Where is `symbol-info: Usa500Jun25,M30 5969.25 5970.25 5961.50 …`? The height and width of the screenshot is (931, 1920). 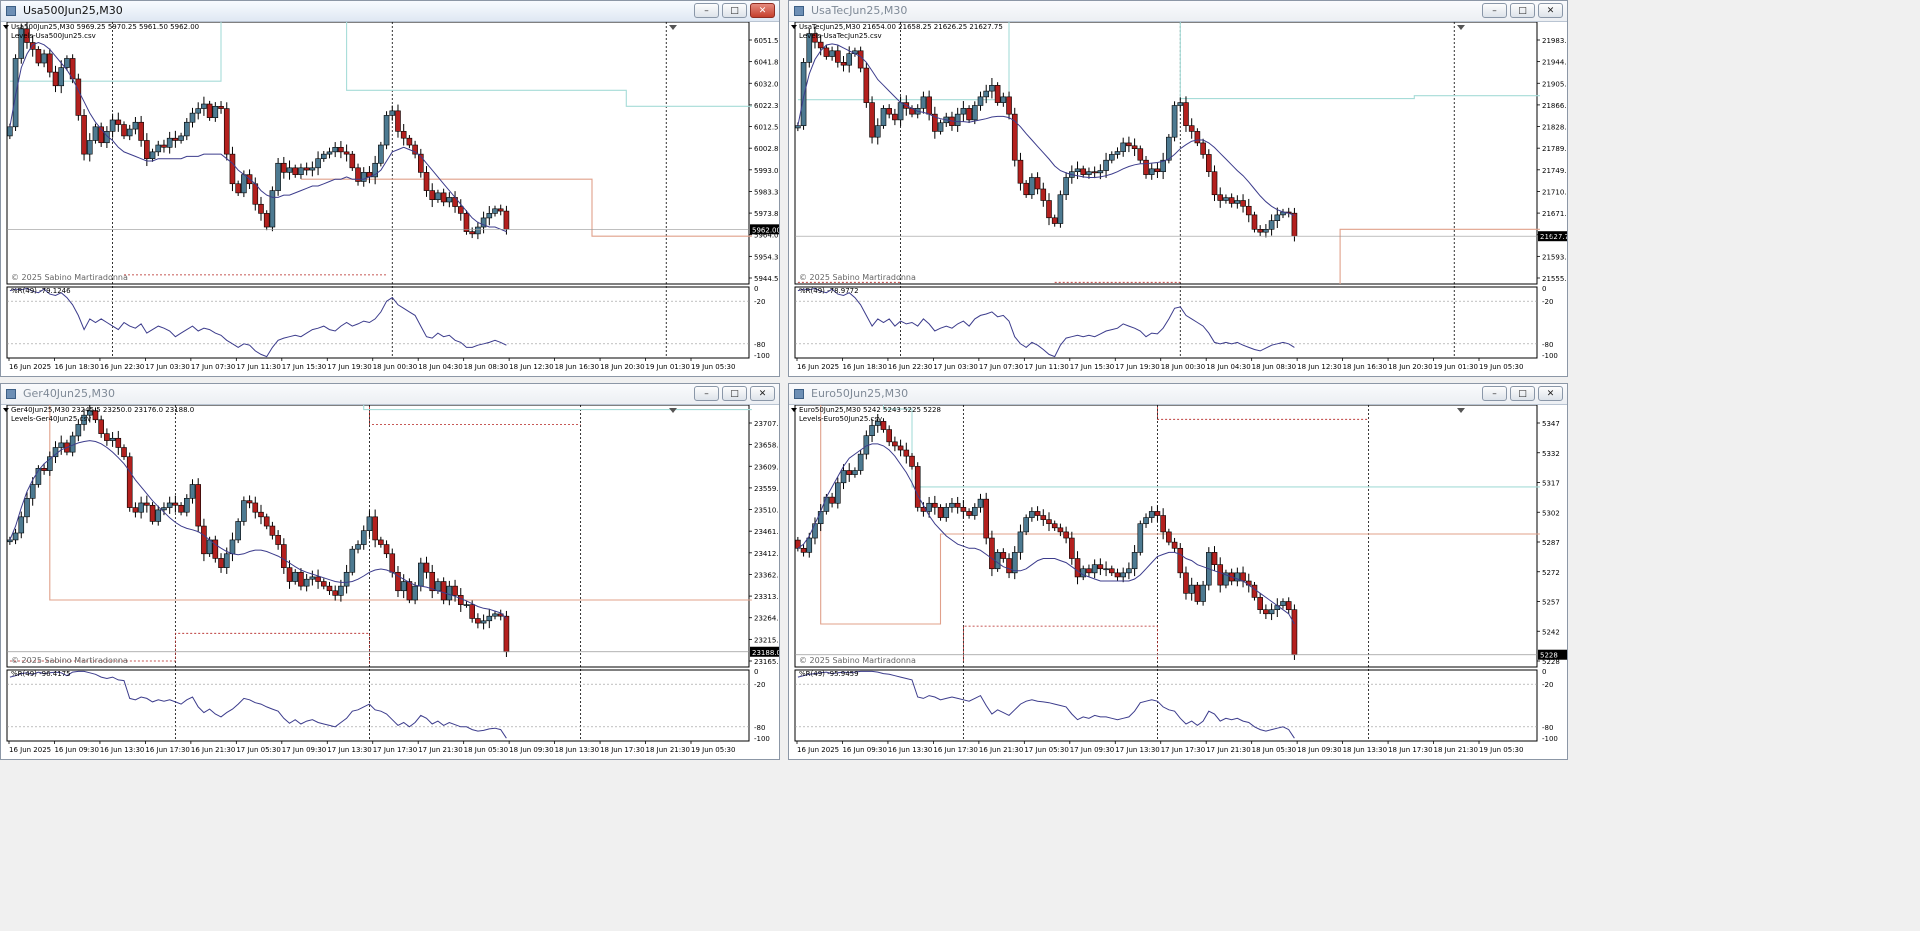
symbol-info: Usa500Jun25,M30 5969.25 5970.25 5961.50 … is located at coordinates (105, 27).